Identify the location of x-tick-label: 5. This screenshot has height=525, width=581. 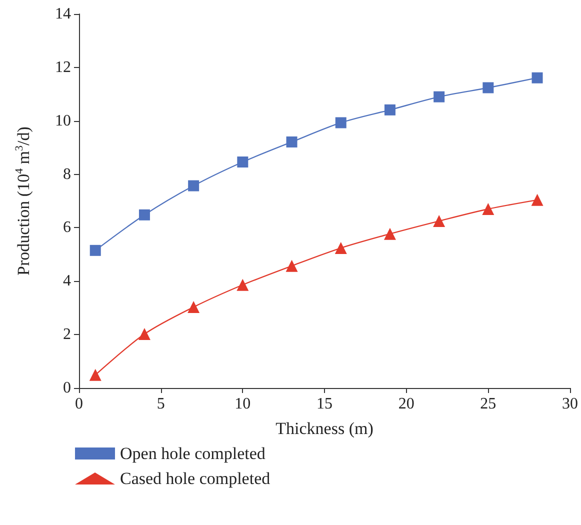
(160, 404).